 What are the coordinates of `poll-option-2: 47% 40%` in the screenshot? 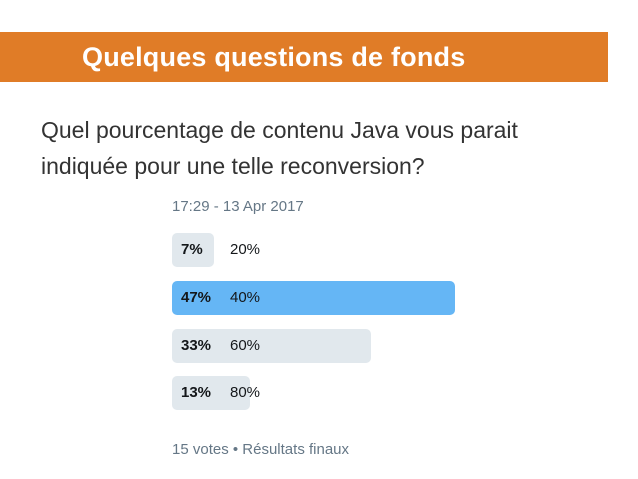 It's located at (382, 298).